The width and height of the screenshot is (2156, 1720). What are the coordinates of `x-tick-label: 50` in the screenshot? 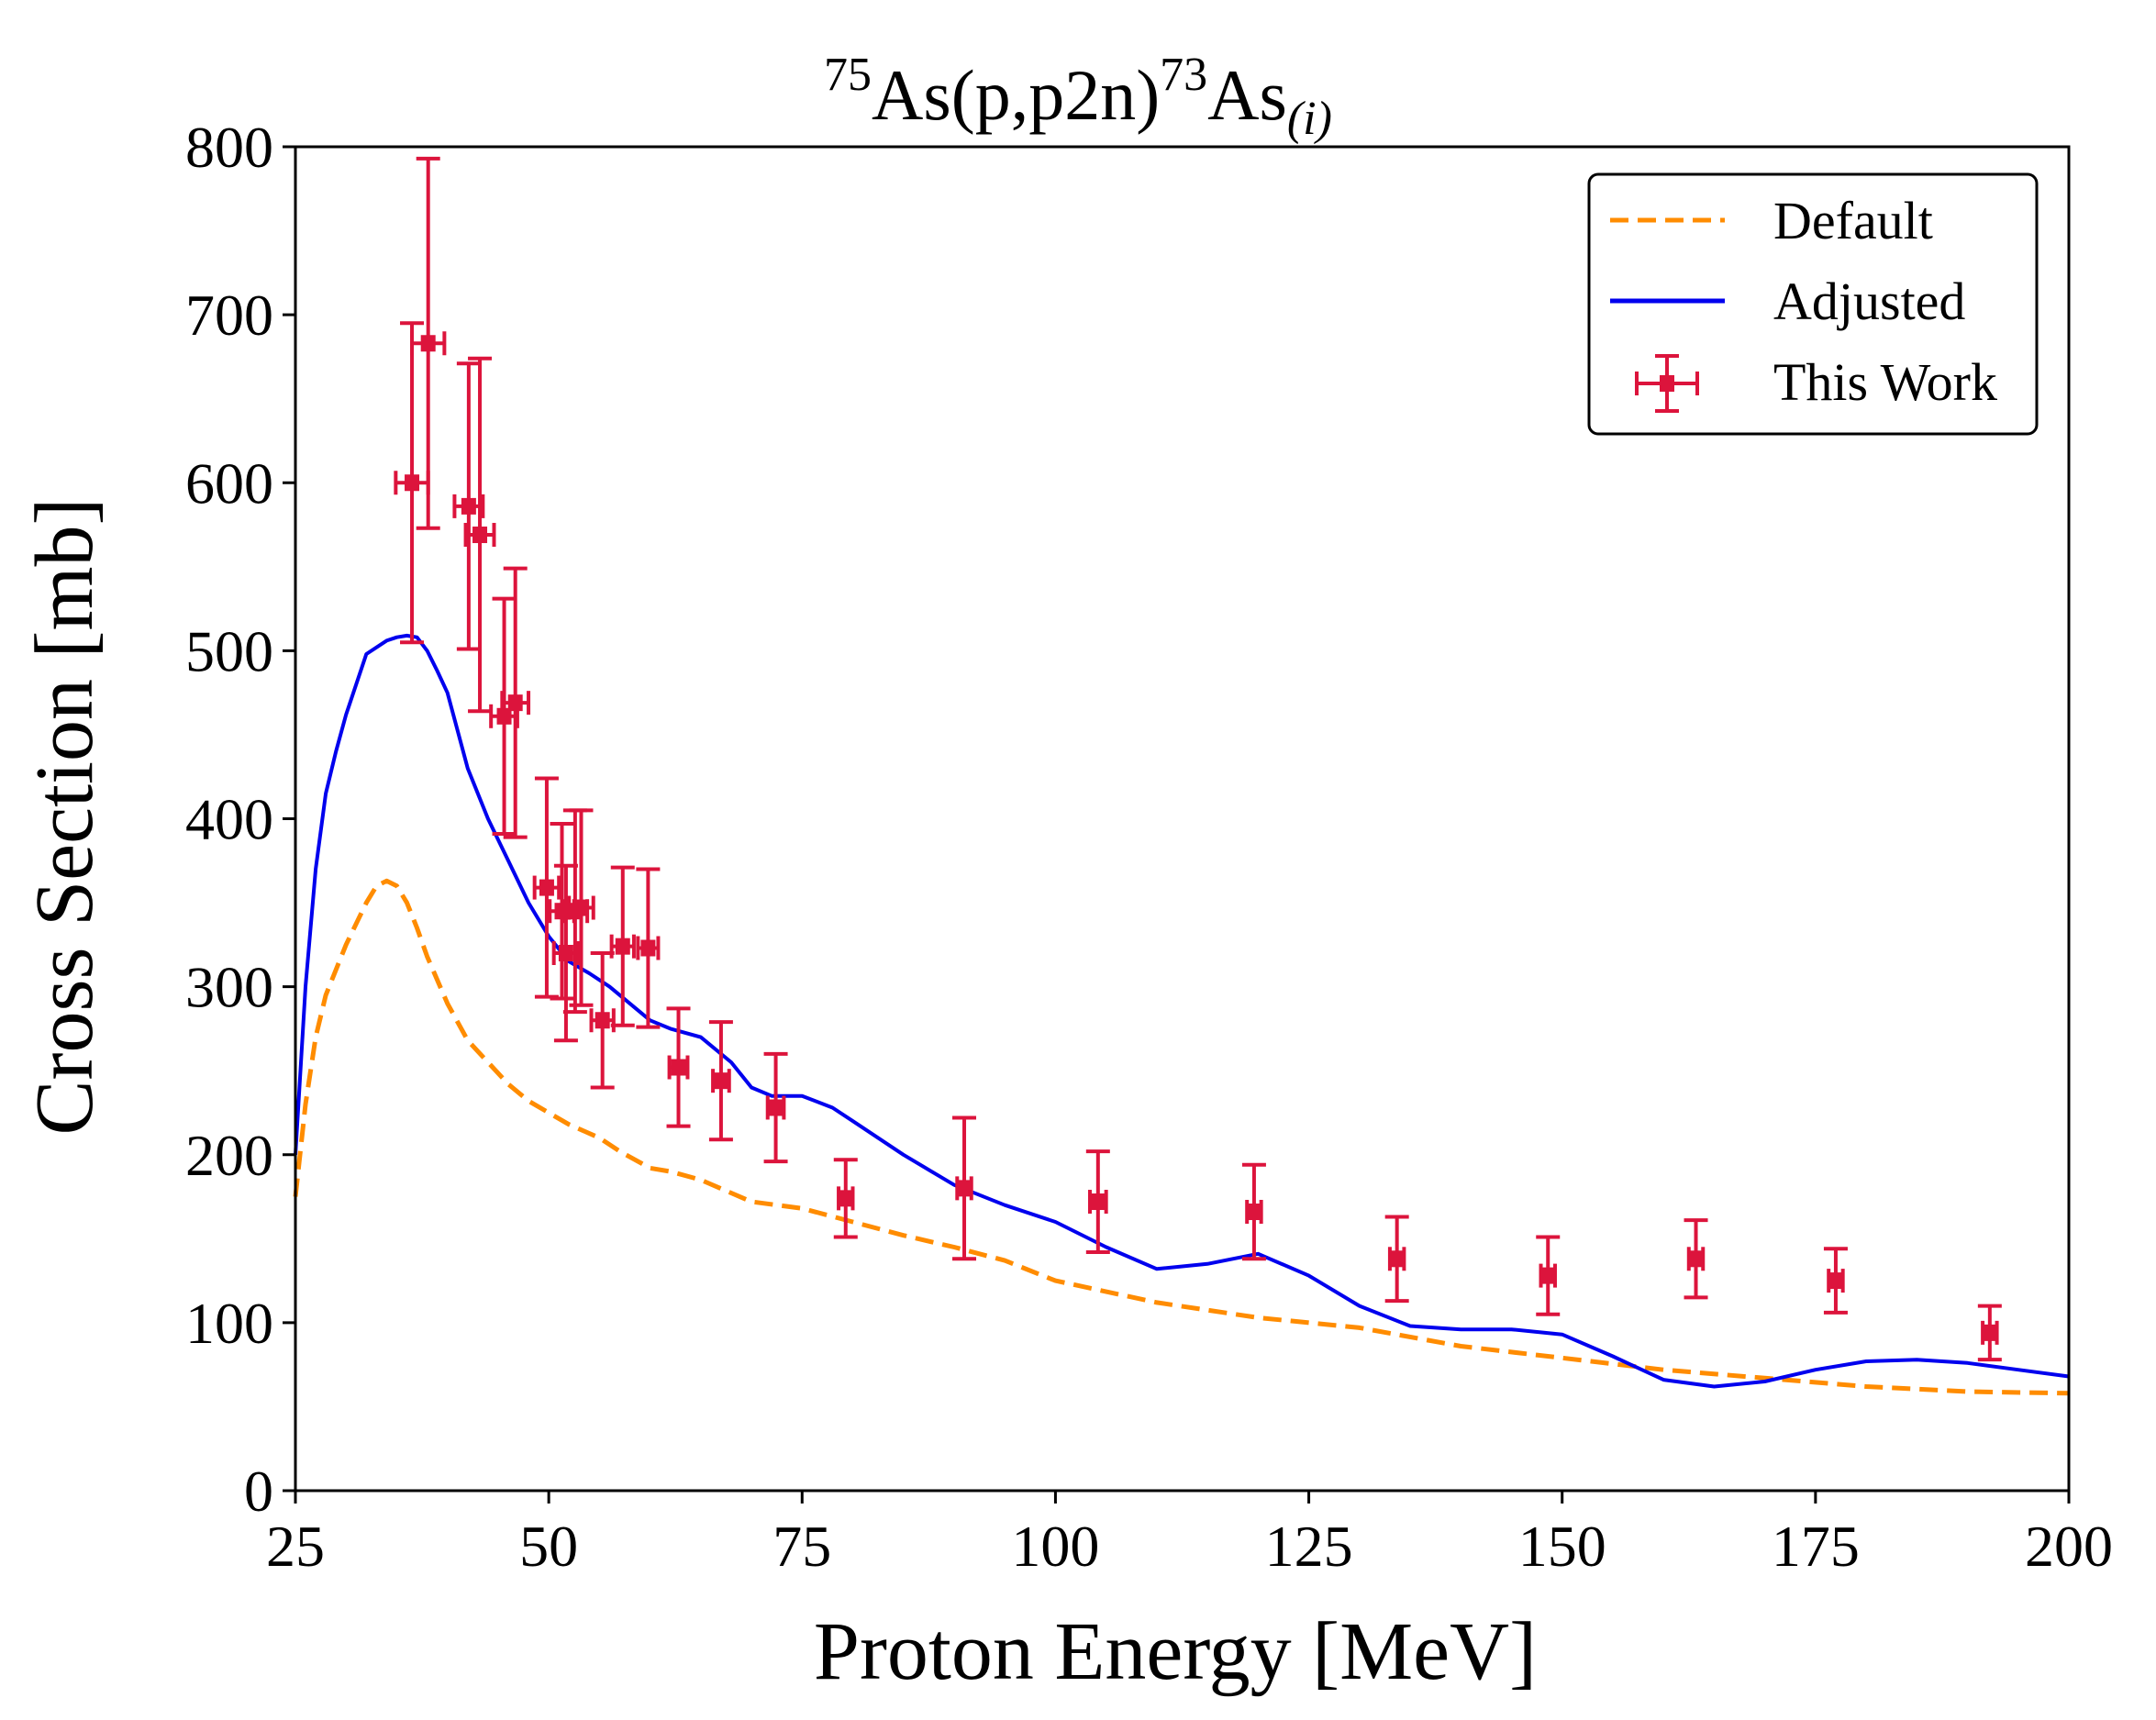 It's located at (548, 1546).